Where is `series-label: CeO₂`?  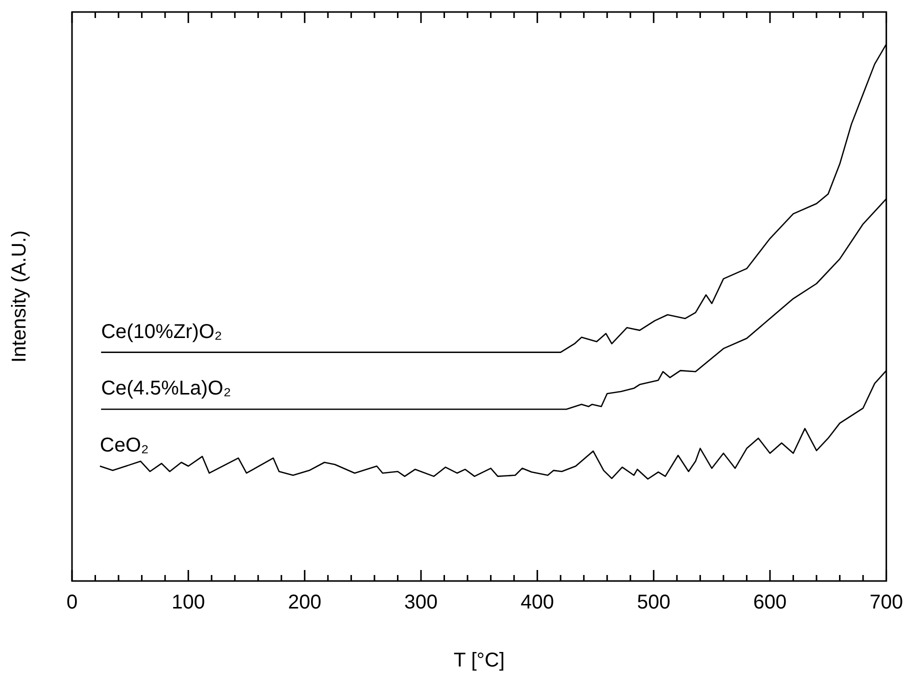
series-label: CeO₂ is located at coordinates (124, 445).